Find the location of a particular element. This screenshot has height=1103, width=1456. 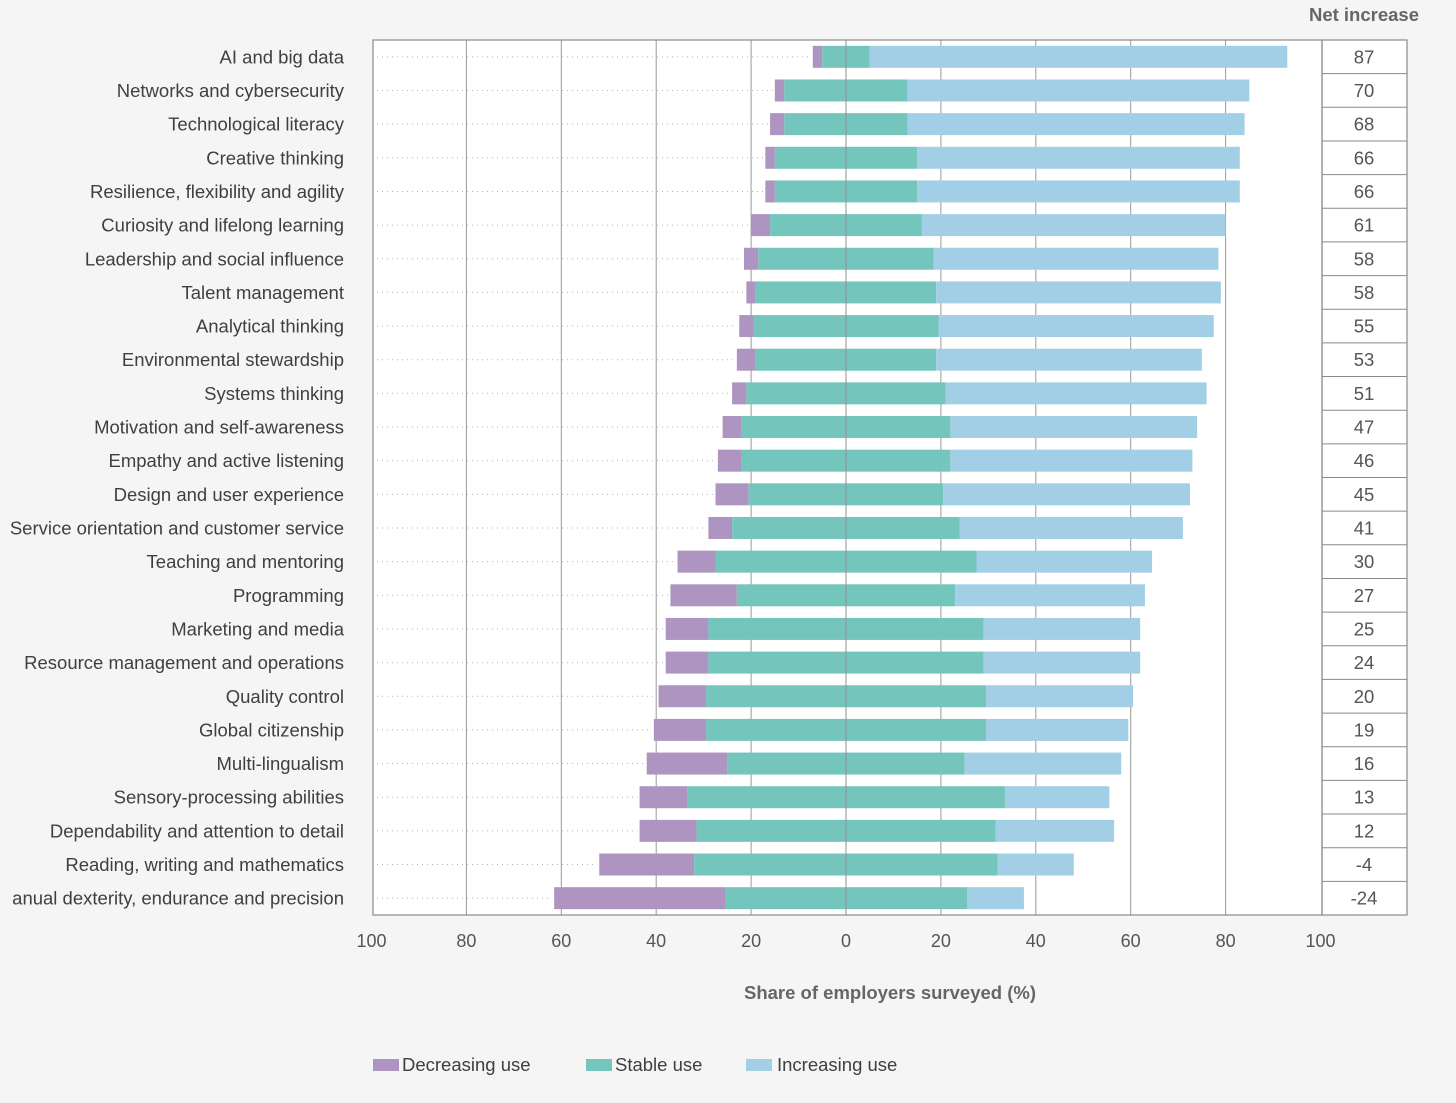

net-increase-value: 13 is located at coordinates (1364, 797).